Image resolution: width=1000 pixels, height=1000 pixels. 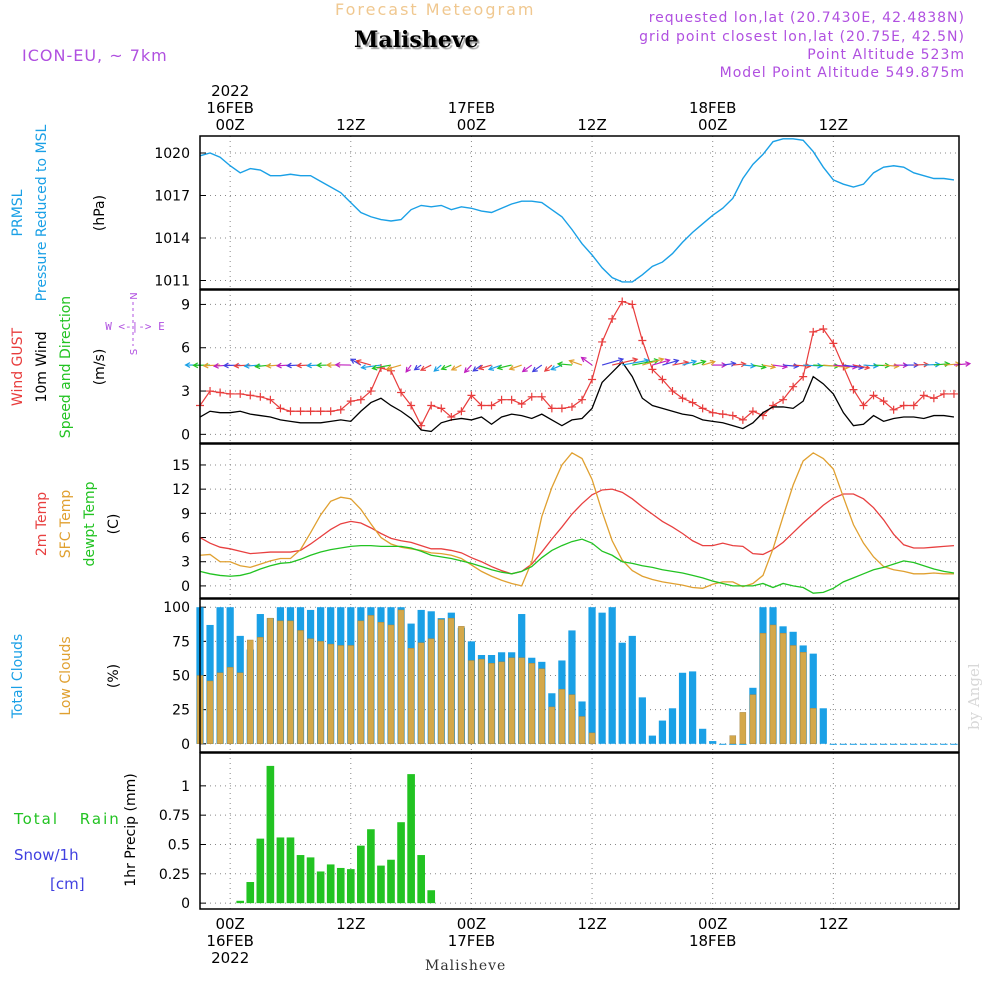 What do you see at coordinates (172, 154) in the screenshot?
I see `y-tick-label: 1020` at bounding box center [172, 154].